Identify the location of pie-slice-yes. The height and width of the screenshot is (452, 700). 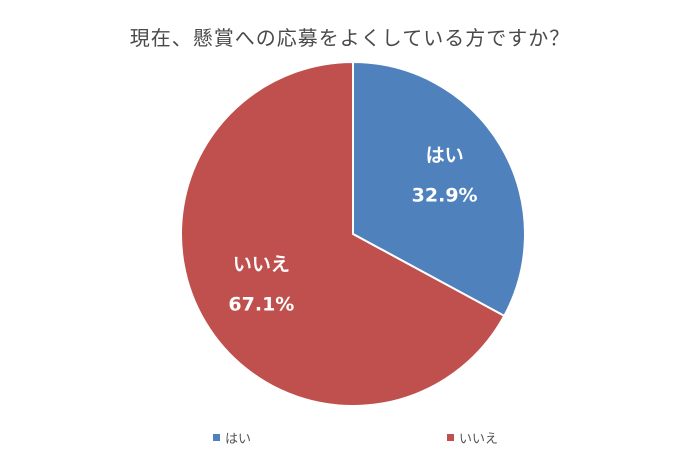
(439, 189).